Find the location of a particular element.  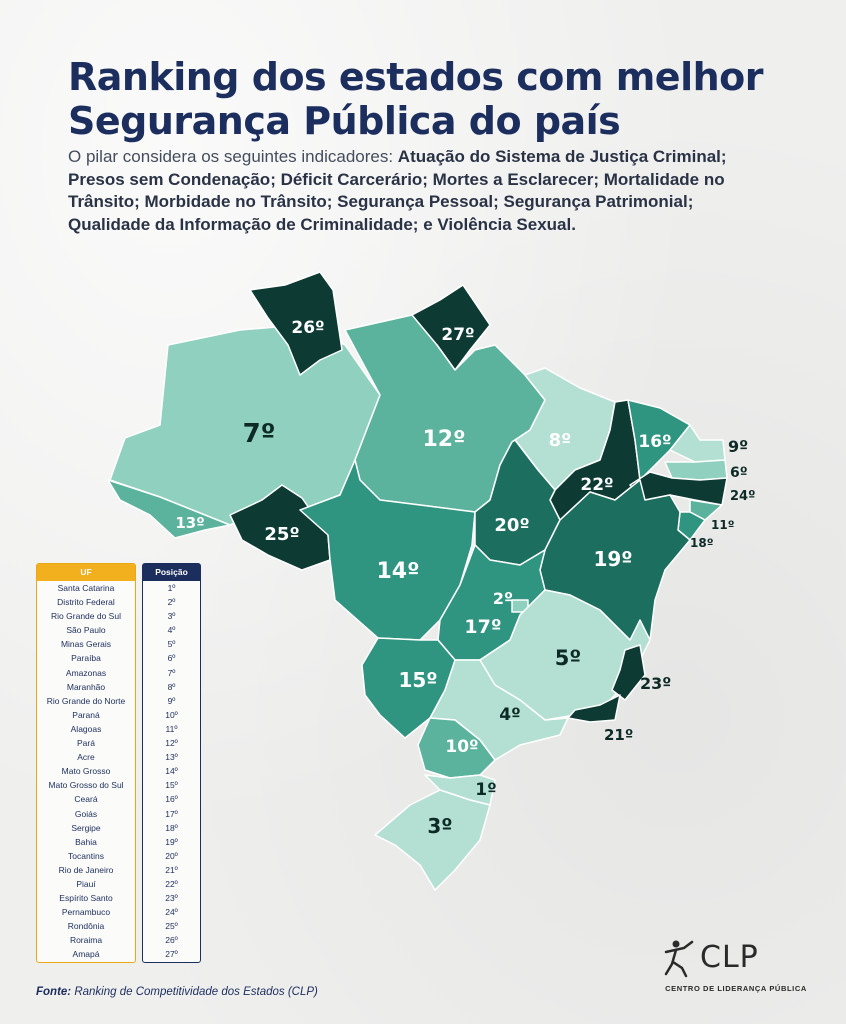

label-ma: 8º is located at coordinates (560, 440).